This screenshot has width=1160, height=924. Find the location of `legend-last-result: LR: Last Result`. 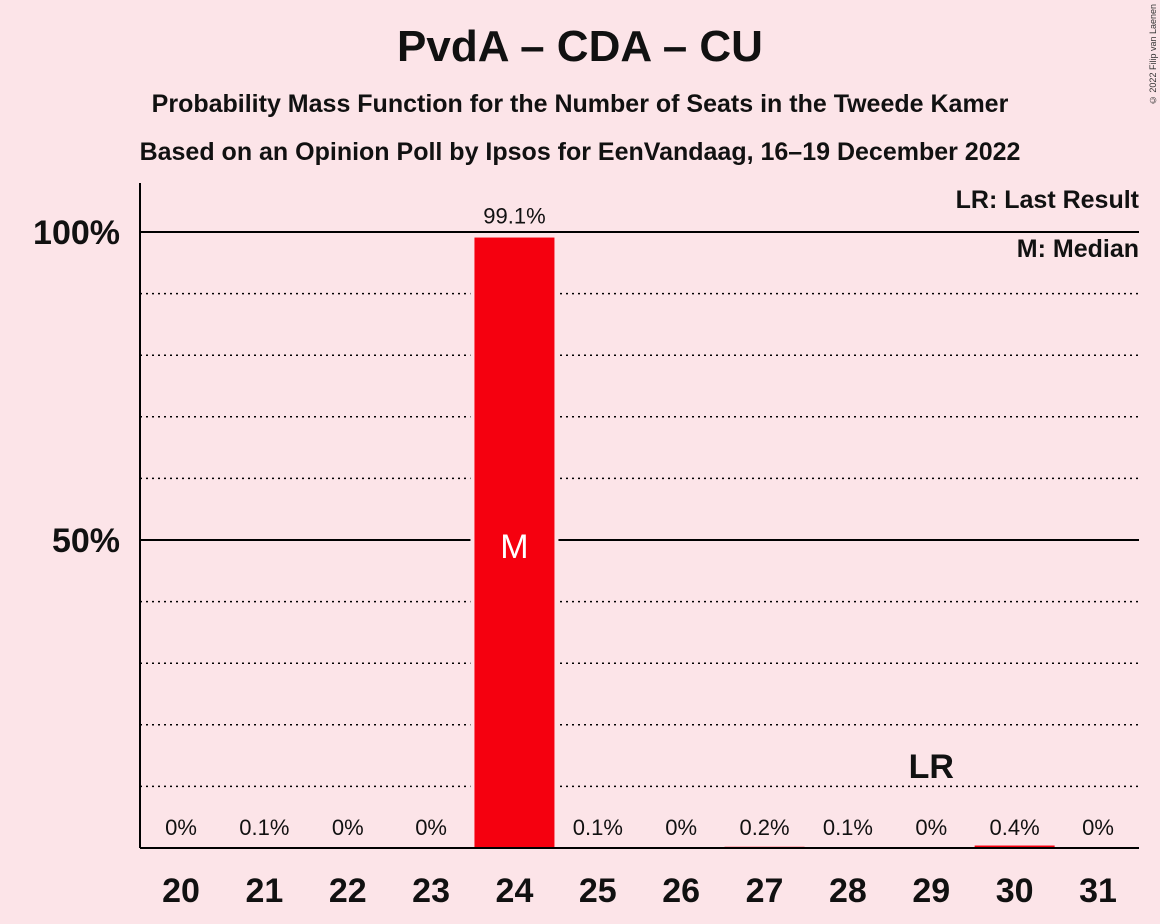

legend-last-result: LR: Last Result is located at coordinates (1048, 200).